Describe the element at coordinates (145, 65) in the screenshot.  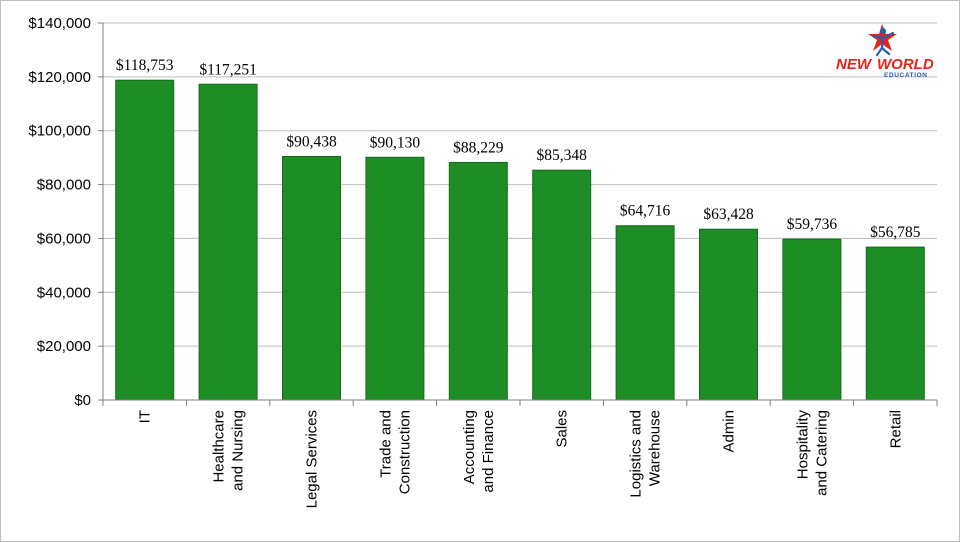
I see `value-label: $118,753` at that location.